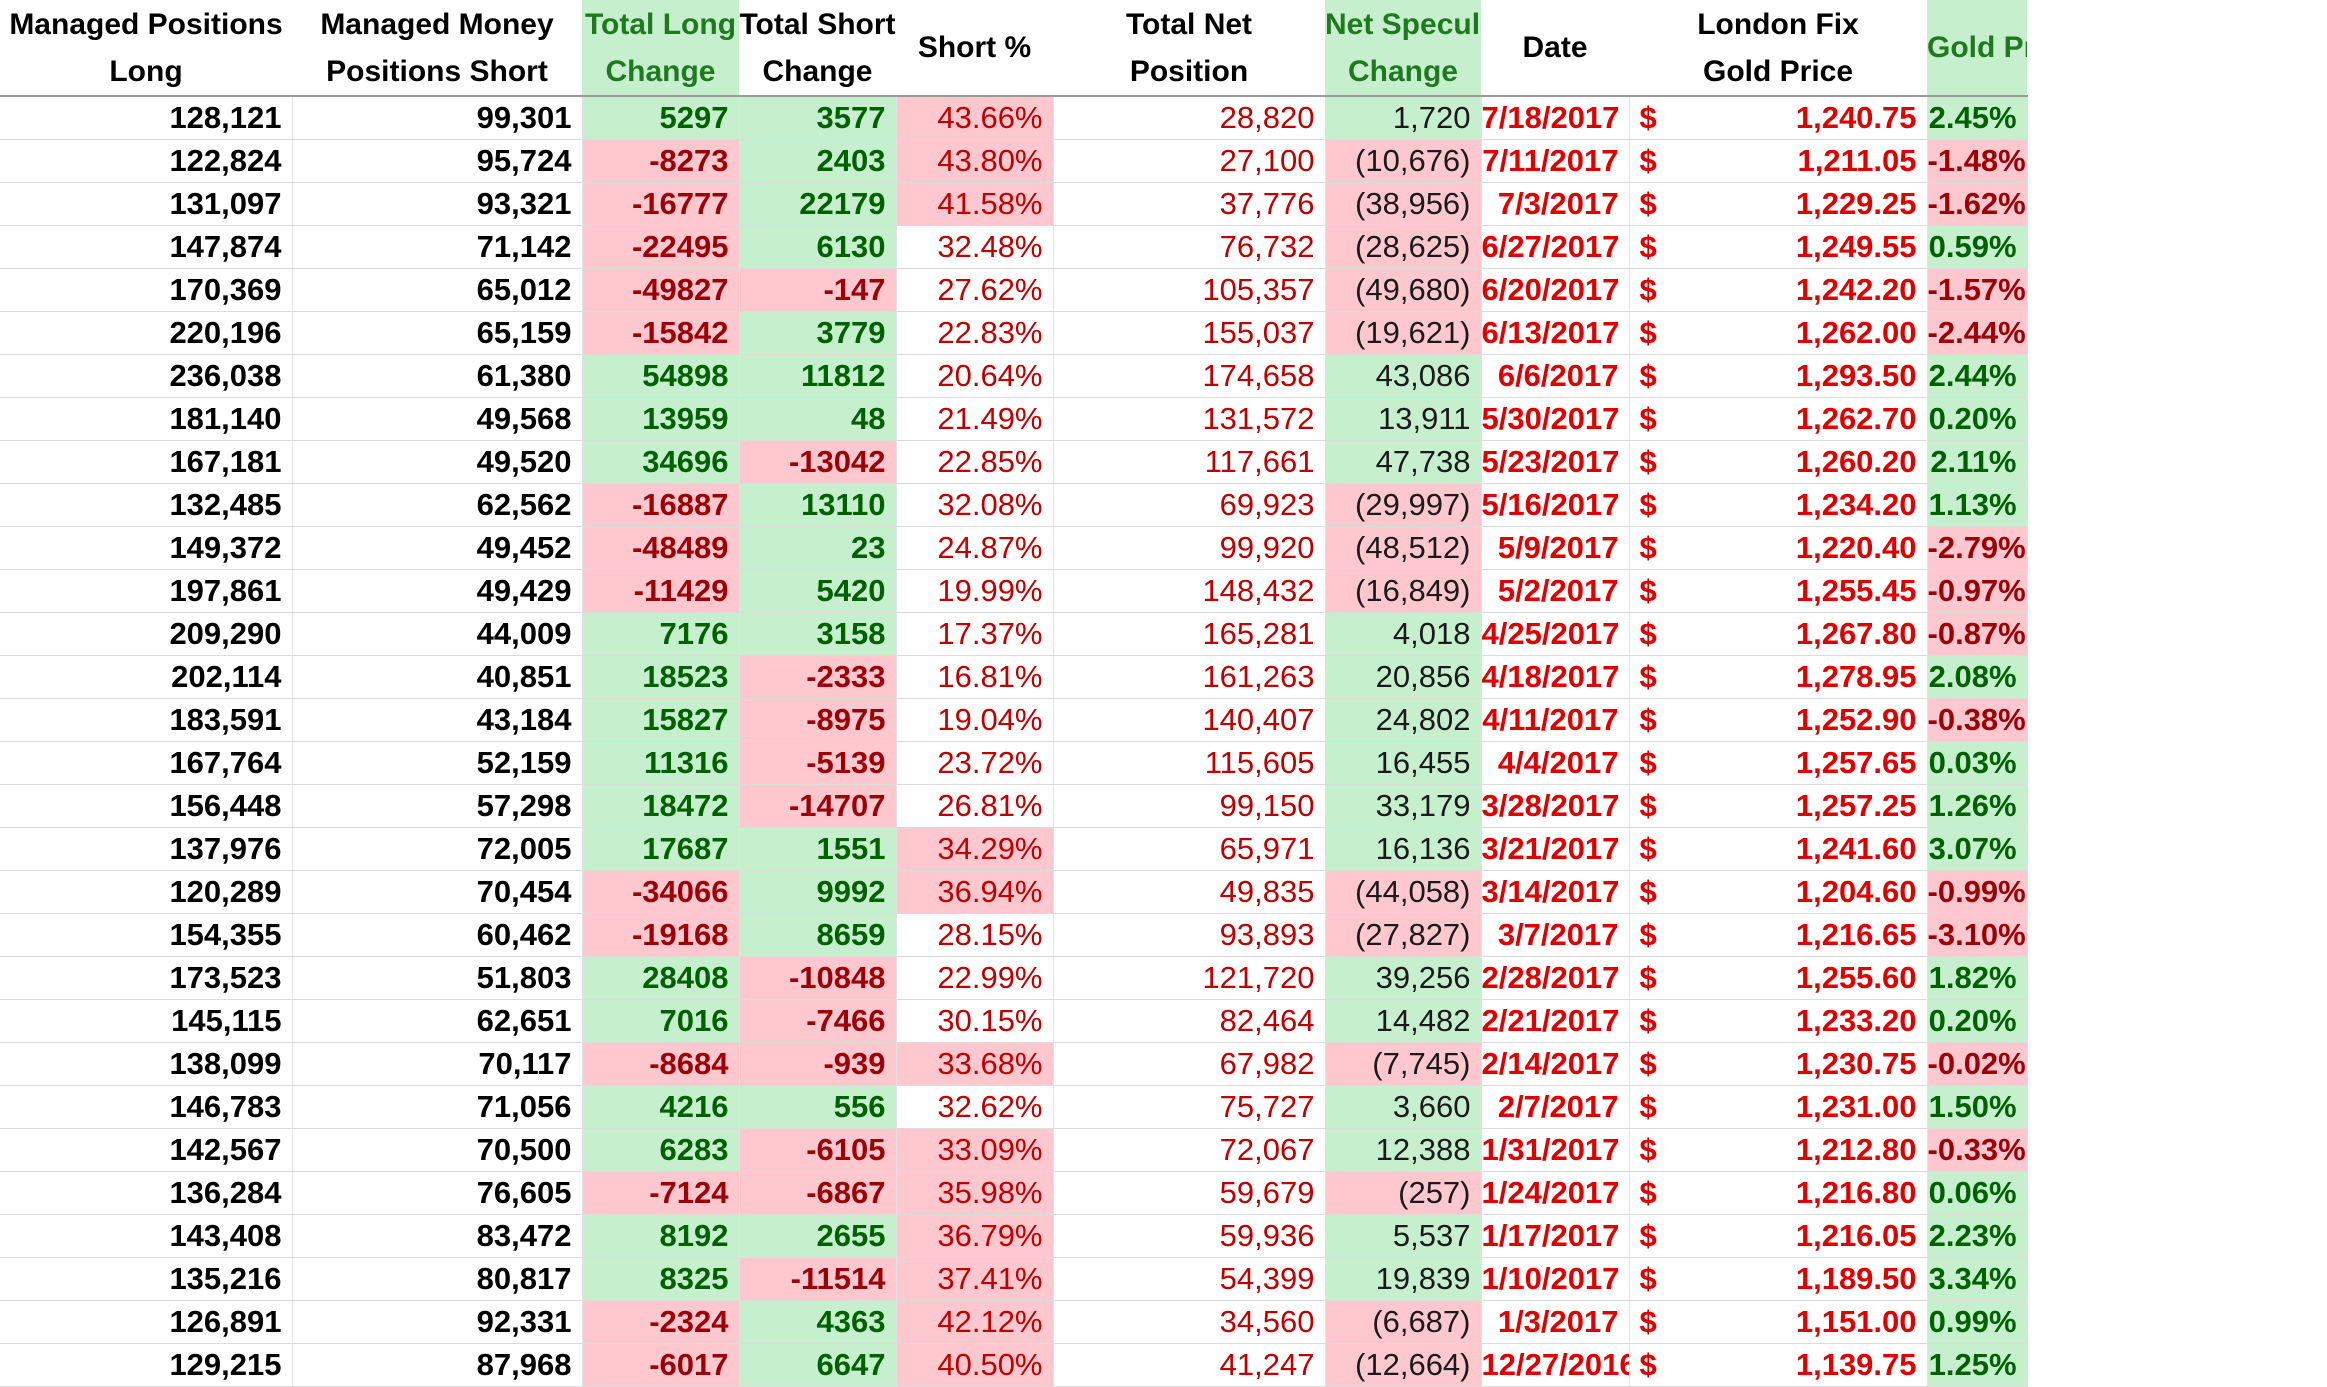 The width and height of the screenshot is (2327, 1387). I want to click on cell-total-net-position: 105,357, so click(1189, 290).